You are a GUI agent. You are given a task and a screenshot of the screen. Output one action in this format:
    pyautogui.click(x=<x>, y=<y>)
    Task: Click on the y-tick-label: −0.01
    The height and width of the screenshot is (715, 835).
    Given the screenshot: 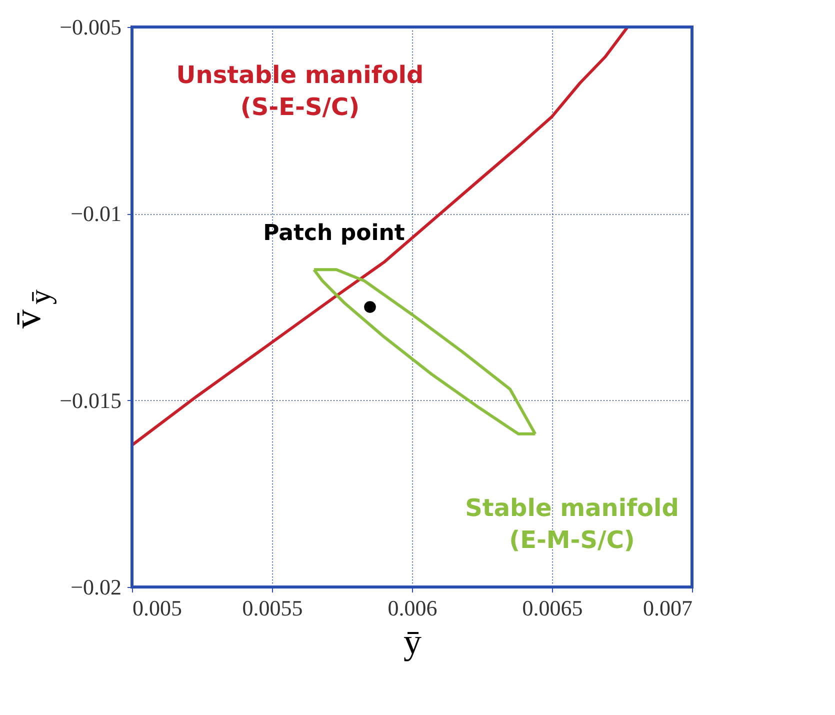 What is the action you would take?
    pyautogui.click(x=96, y=213)
    